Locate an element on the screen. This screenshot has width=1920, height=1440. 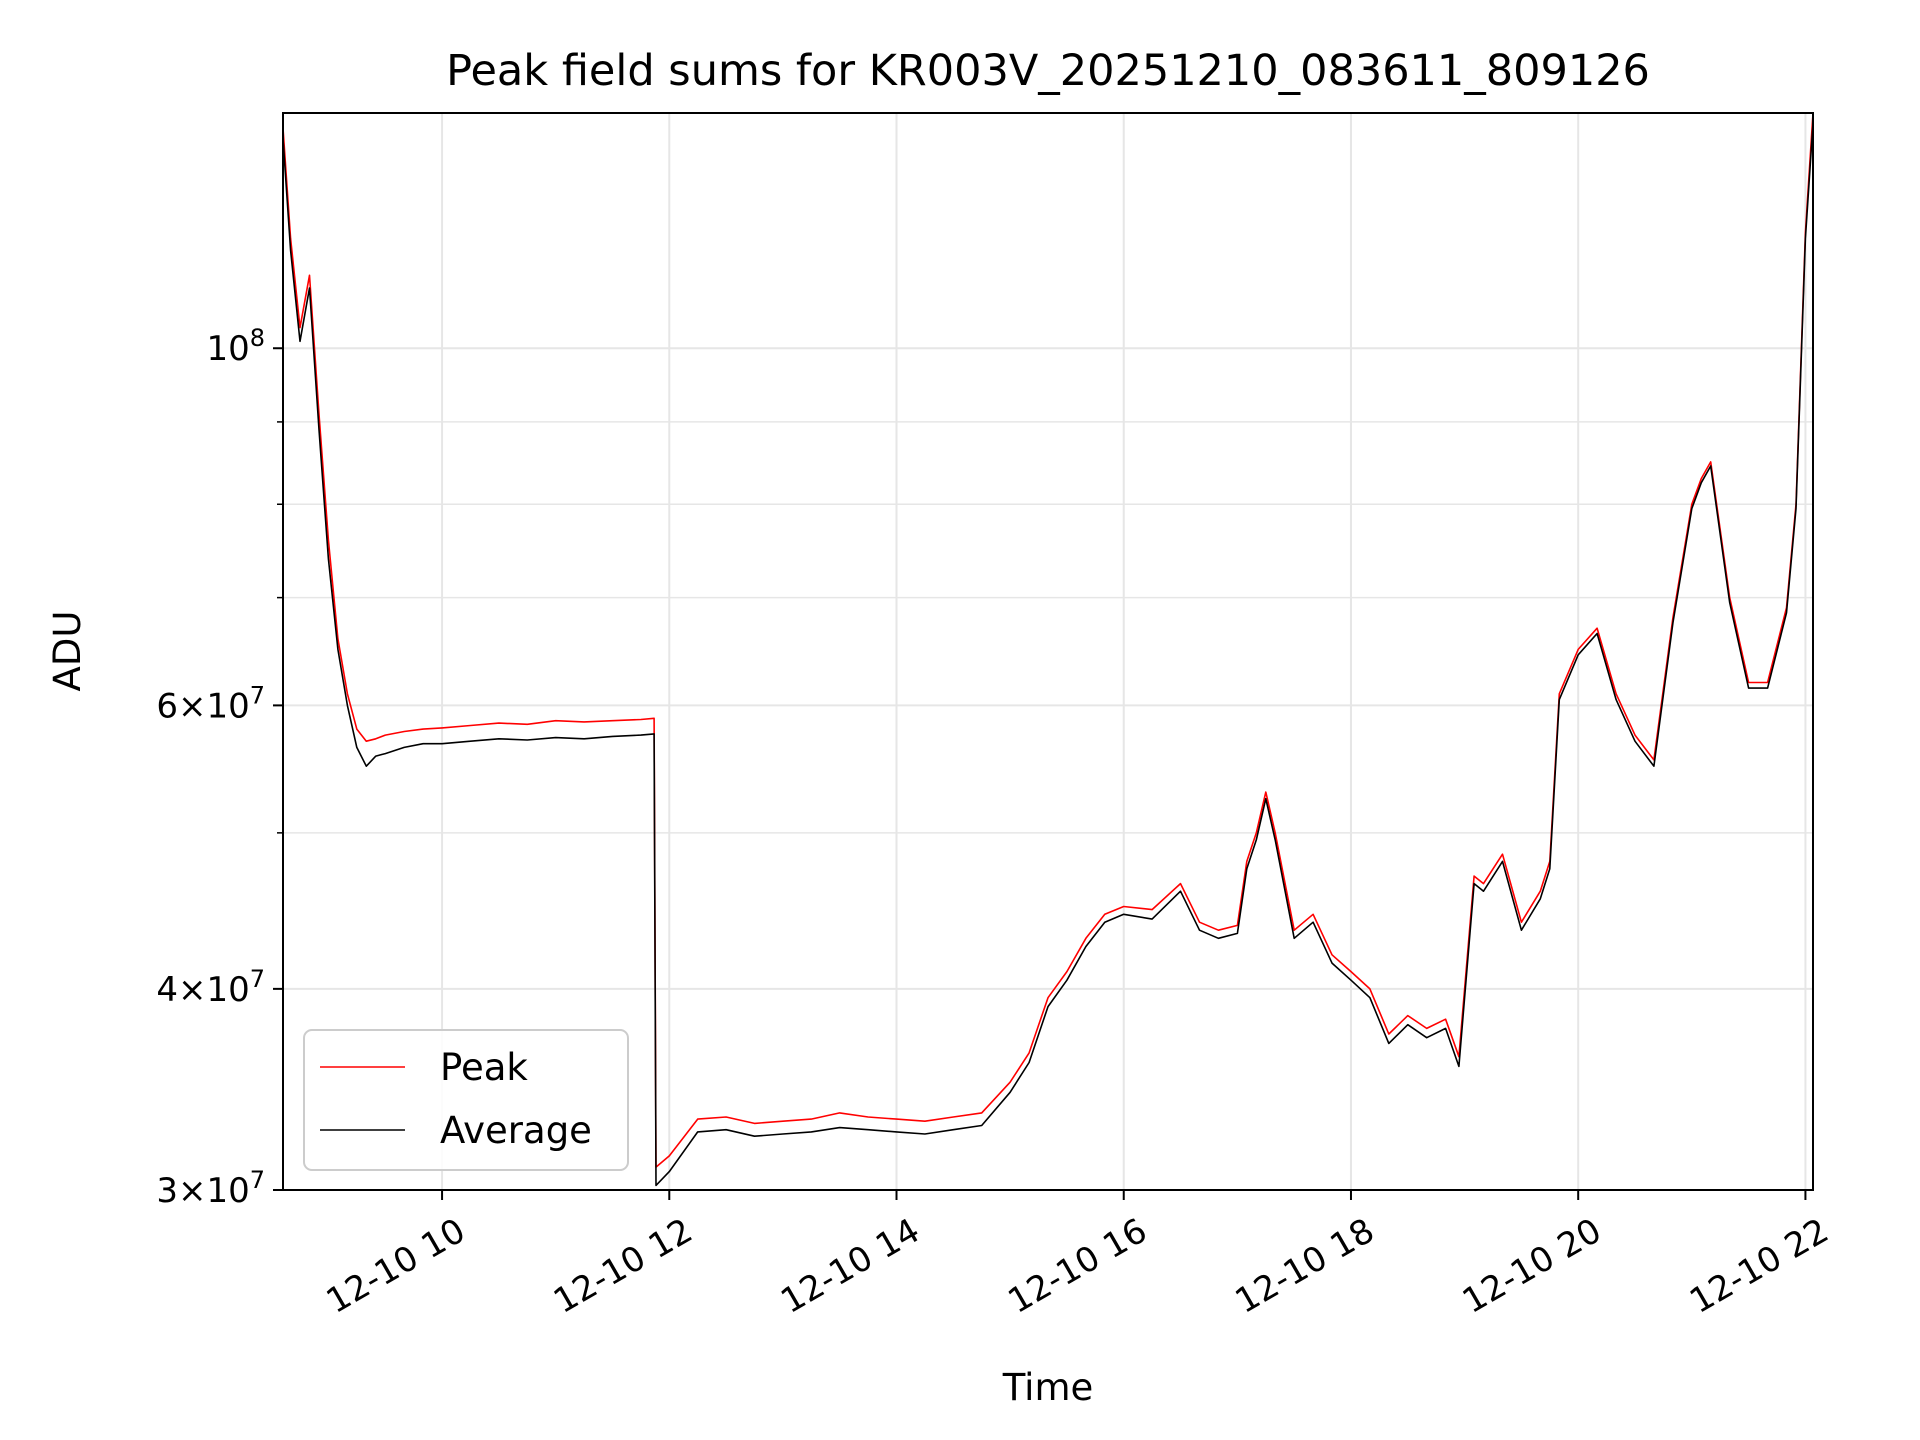
y-tick-label: 4×107 is located at coordinates (210, 987).